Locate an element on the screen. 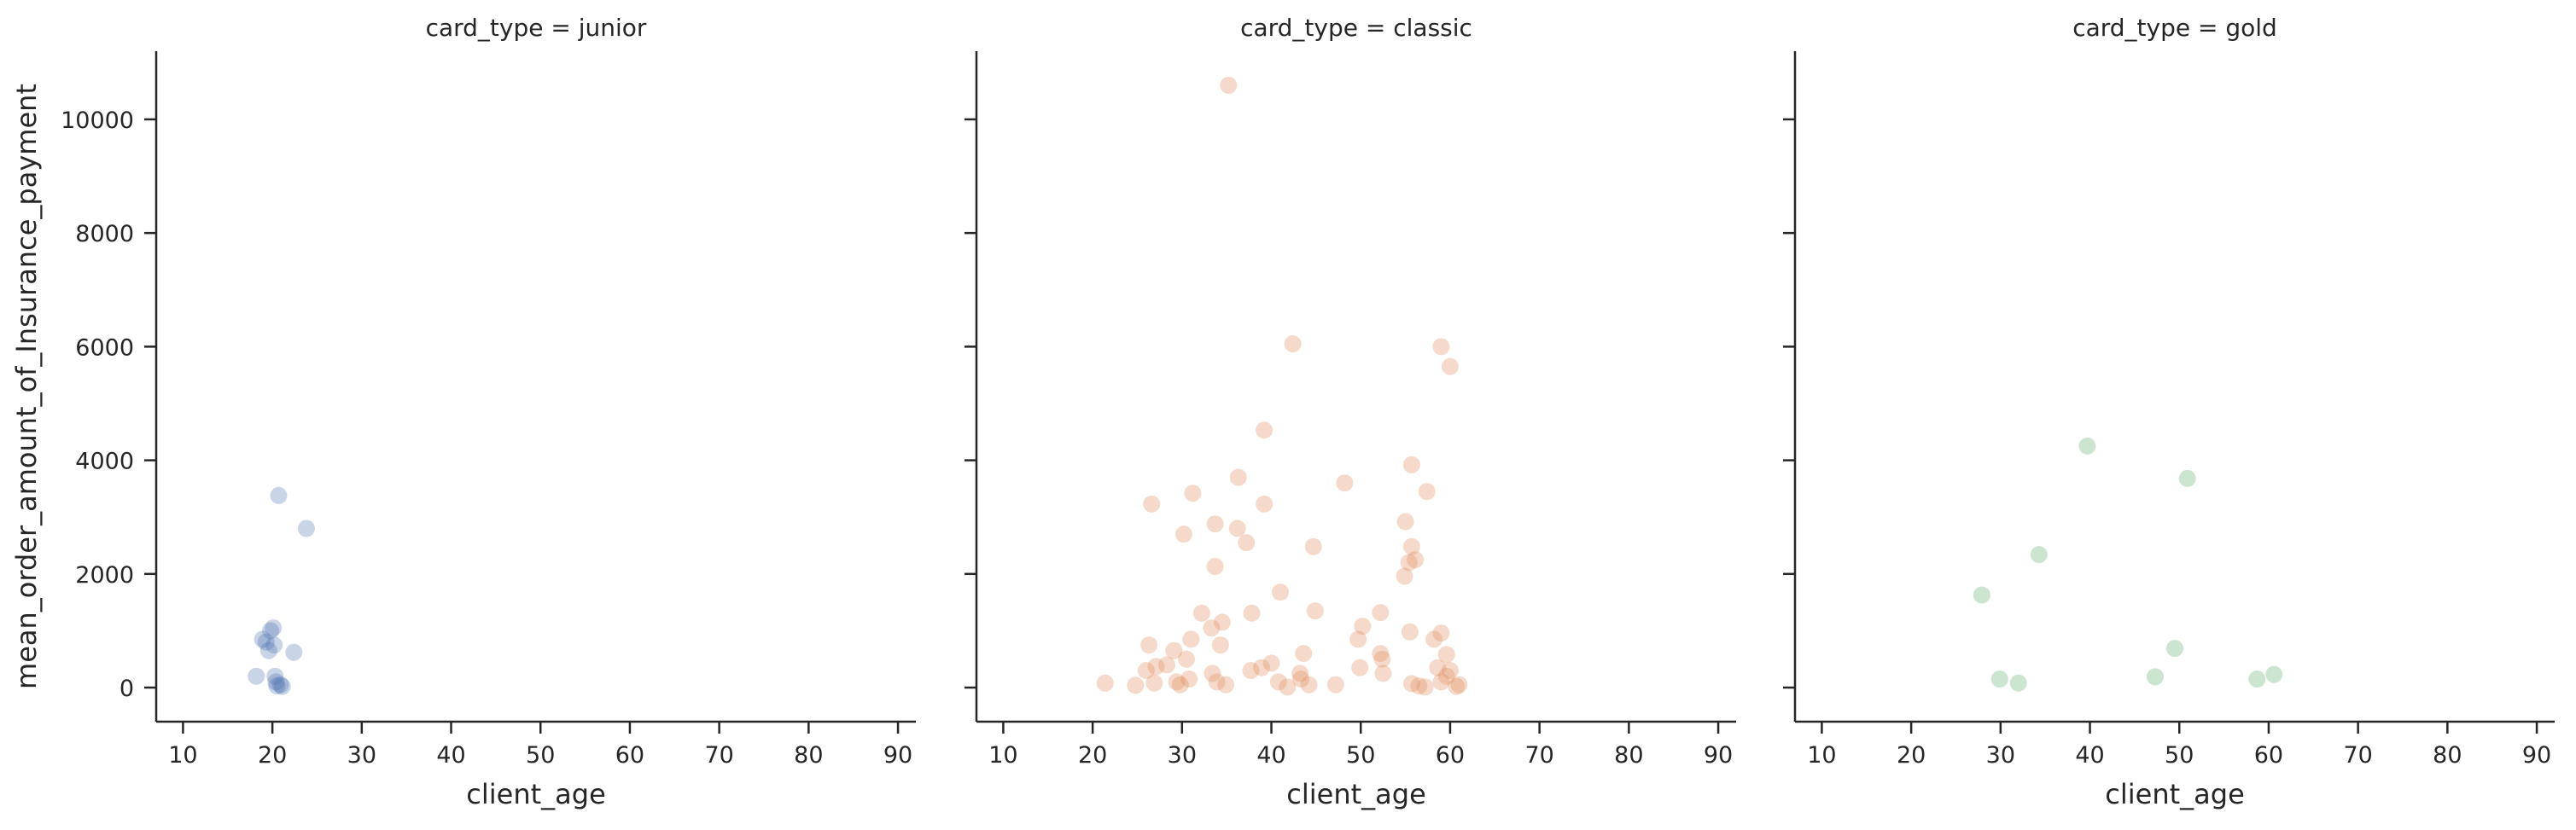 The width and height of the screenshot is (2576, 830). x-axis-classic: 10 20 30 40 50 60 70 80 90 is located at coordinates (1360, 745).